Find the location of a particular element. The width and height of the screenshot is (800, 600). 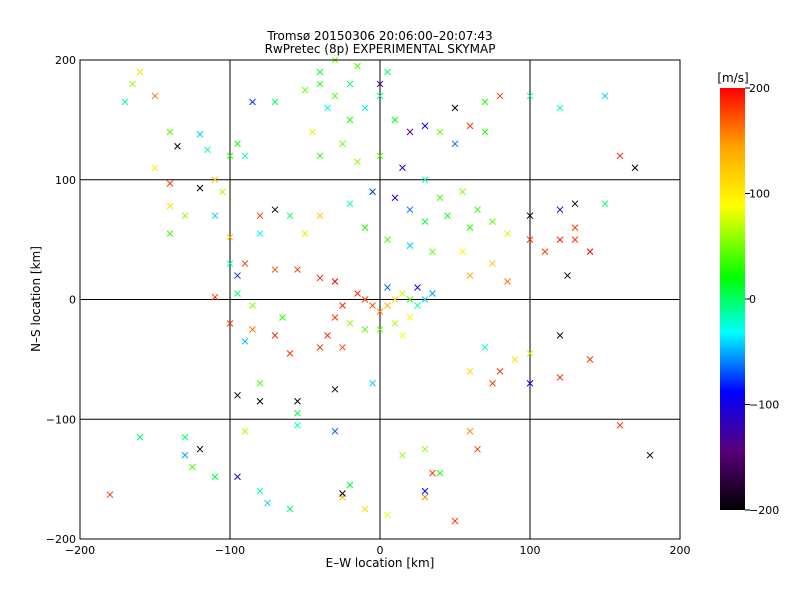

y-axis-label: N–S location [km] is located at coordinates (36, 299).